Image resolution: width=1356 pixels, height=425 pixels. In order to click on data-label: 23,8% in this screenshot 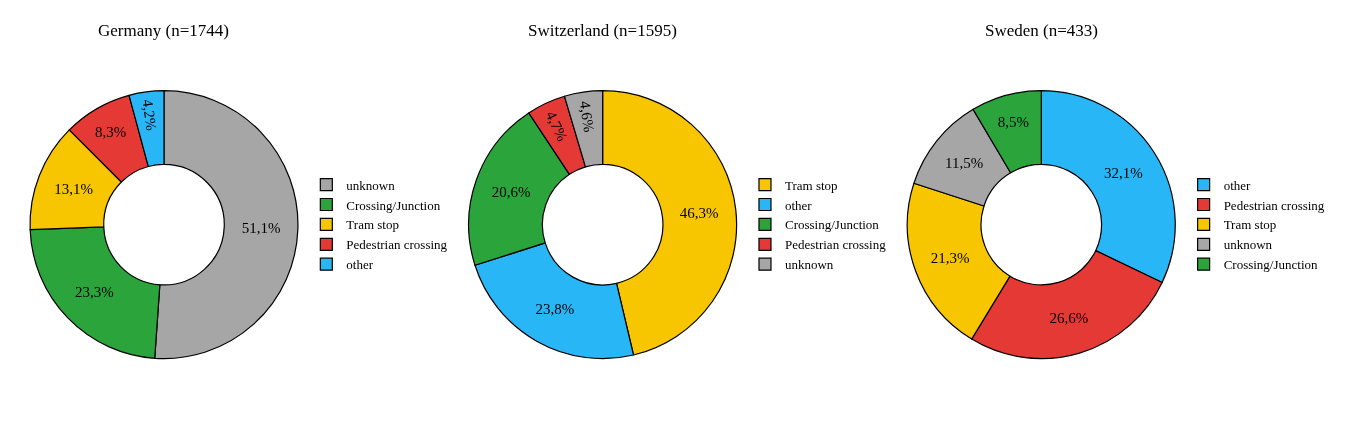, I will do `click(555, 309)`.